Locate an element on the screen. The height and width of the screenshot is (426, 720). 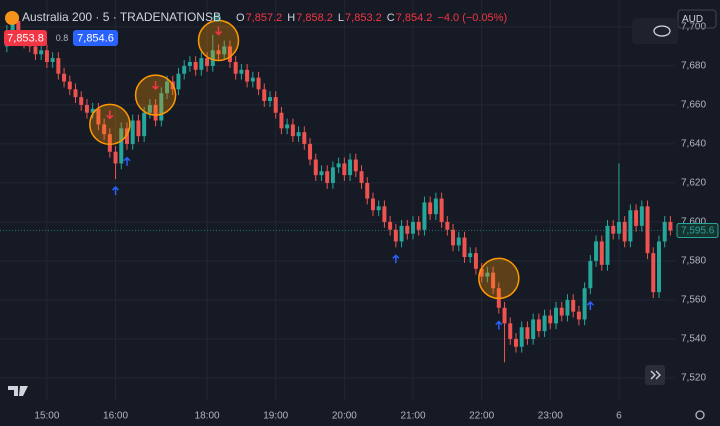
x-tick-label: 21:00 is located at coordinates (412, 416).